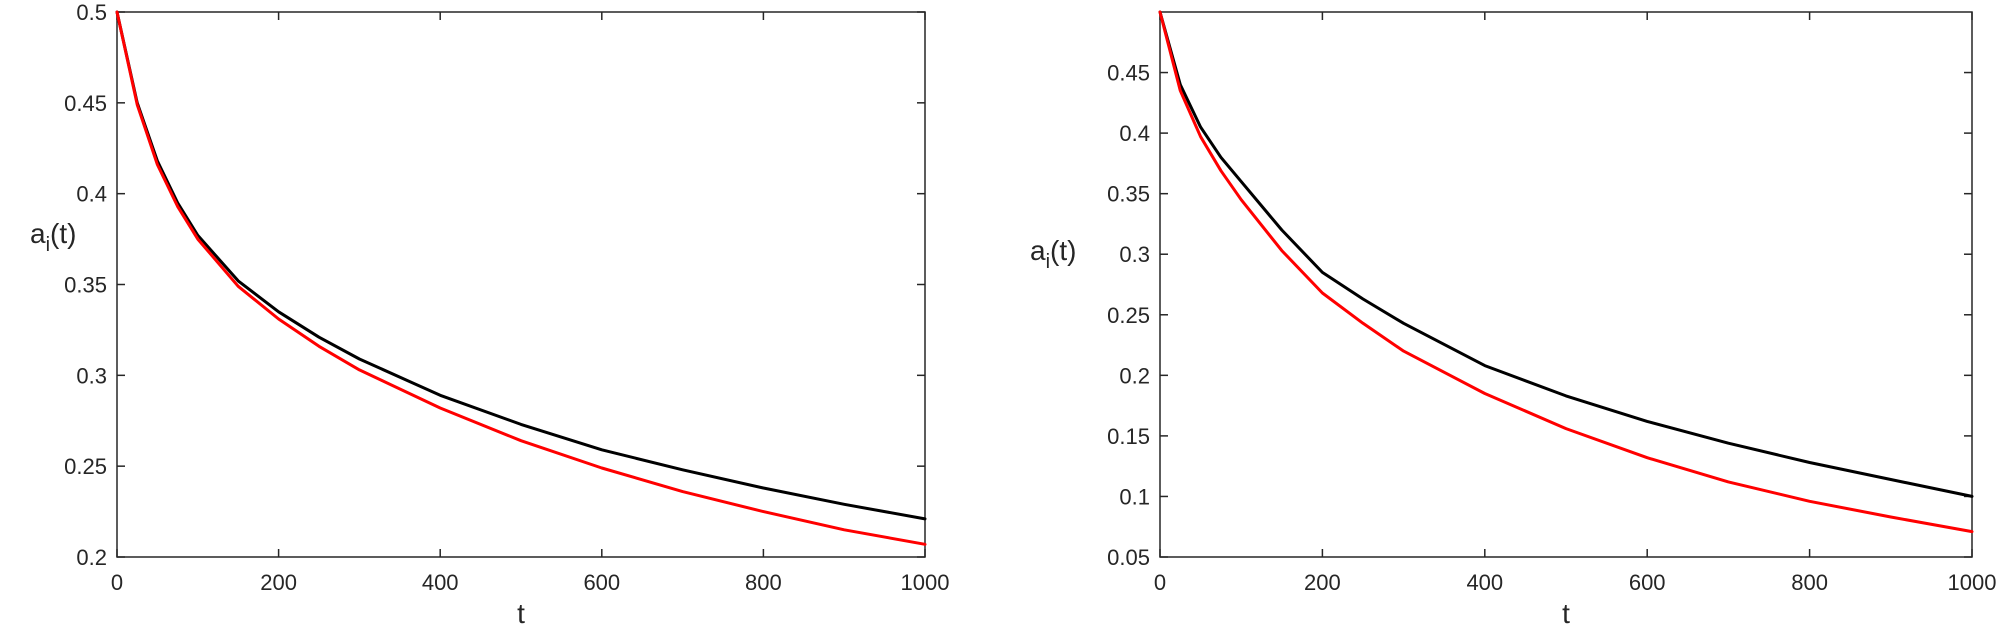 Image resolution: width=2000 pixels, height=634 pixels. What do you see at coordinates (63, 233) in the screenshot?
I see `y-axis-label-tail-left: (t)` at bounding box center [63, 233].